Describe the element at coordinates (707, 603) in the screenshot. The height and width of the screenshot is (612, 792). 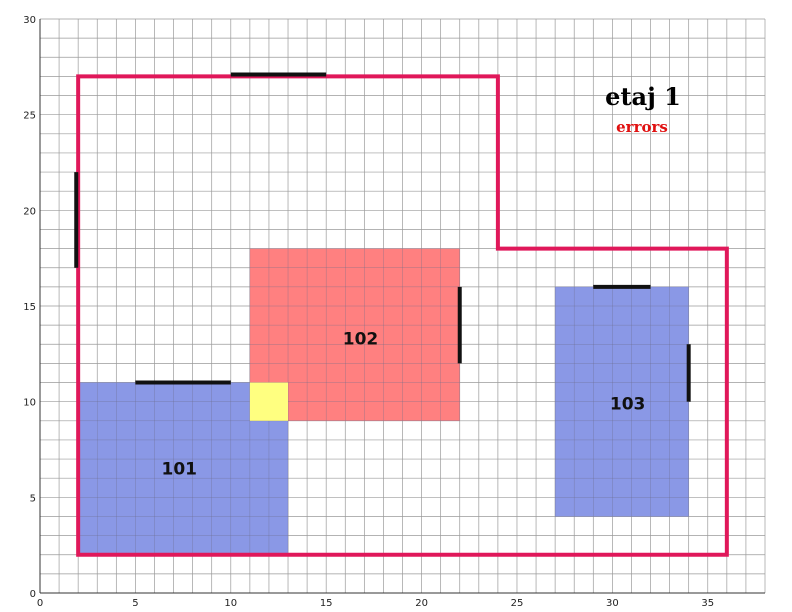
I see `x-tick-label: 35` at that location.